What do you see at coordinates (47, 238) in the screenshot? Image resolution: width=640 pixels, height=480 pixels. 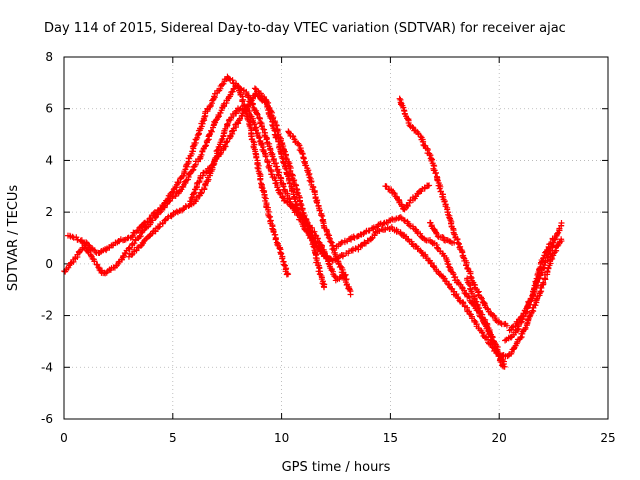 I see `y-tick-labels: -6 -4 -2 0 2 4 6 8` at bounding box center [47, 238].